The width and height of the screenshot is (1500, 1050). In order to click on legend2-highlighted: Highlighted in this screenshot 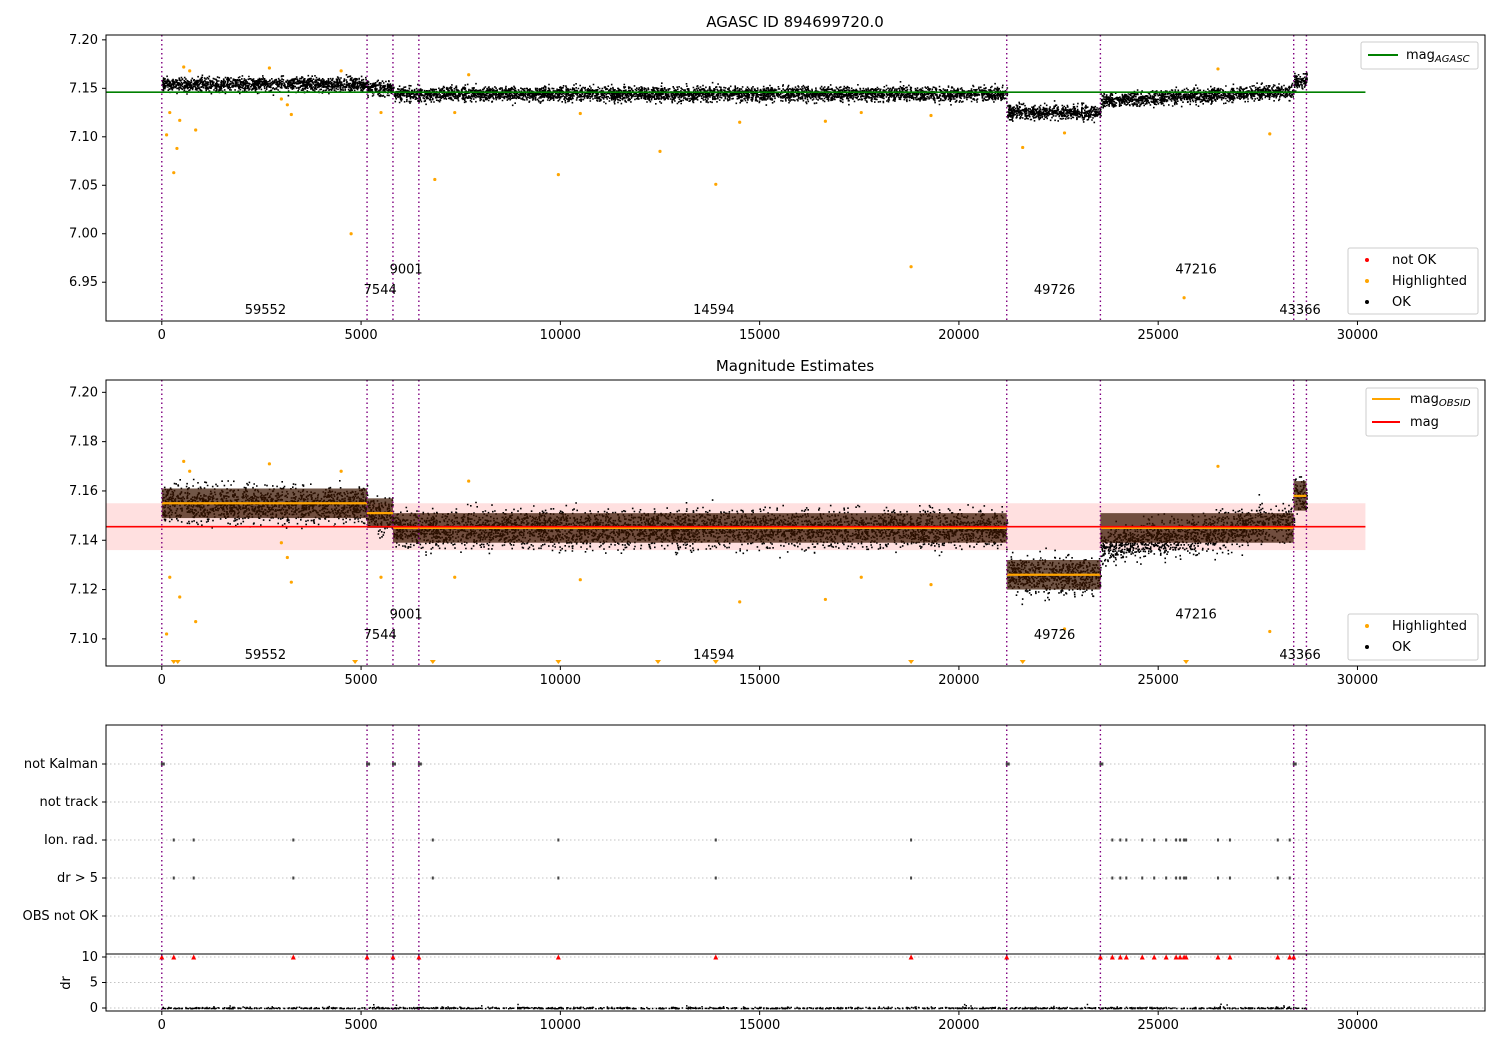, I will do `click(1429, 626)`.